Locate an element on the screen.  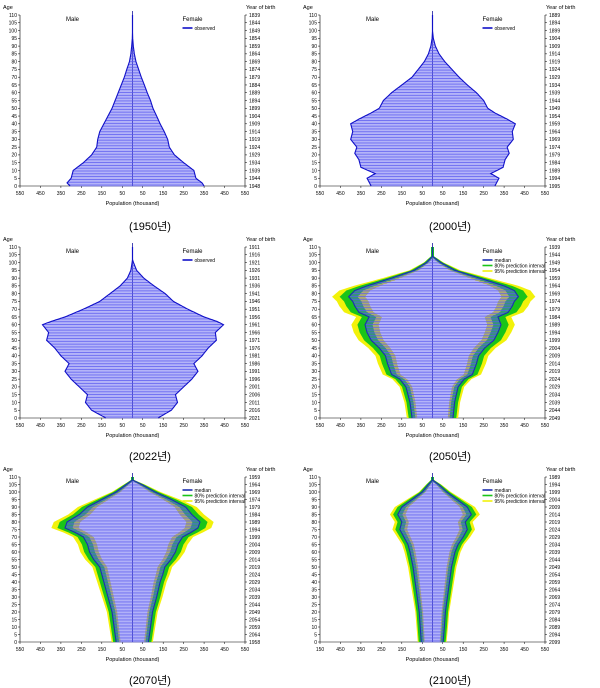
caption-2070: (2070년) is located at coordinates (150, 681).